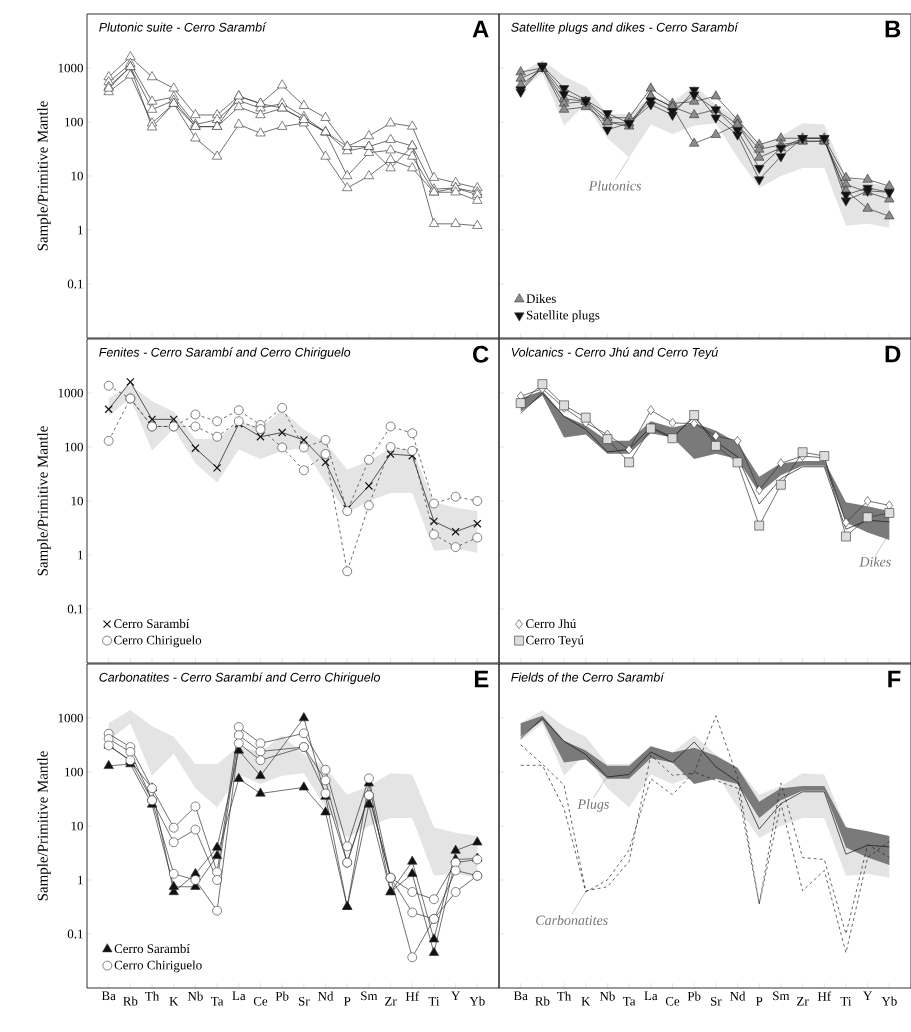  What do you see at coordinates (875, 561) in the screenshot?
I see `annotation: Dikes` at bounding box center [875, 561].